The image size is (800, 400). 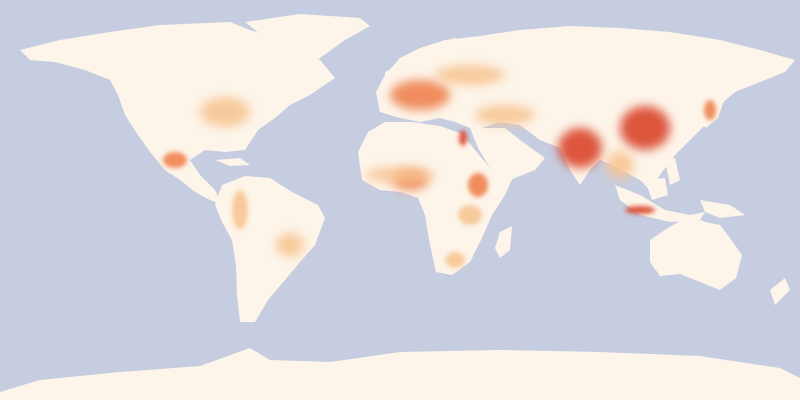 What do you see at coordinates (439, 198) in the screenshot?
I see `africa` at bounding box center [439, 198].